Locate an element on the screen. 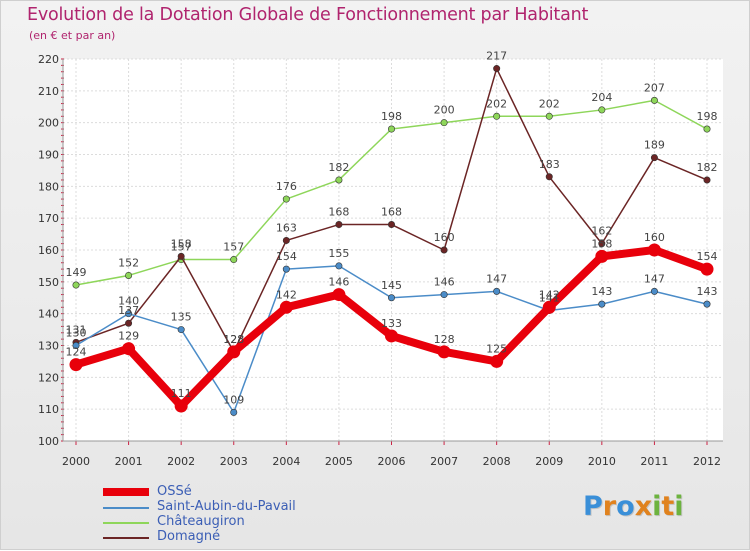 The width and height of the screenshot is (750, 551). x-tick-label: 2008 is located at coordinates (497, 461).